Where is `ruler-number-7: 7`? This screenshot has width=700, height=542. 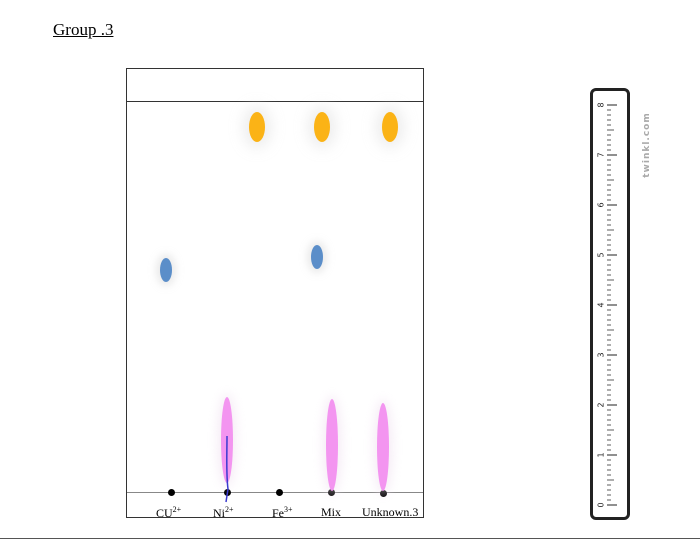 ruler-number-7: 7 is located at coordinates (601, 154).